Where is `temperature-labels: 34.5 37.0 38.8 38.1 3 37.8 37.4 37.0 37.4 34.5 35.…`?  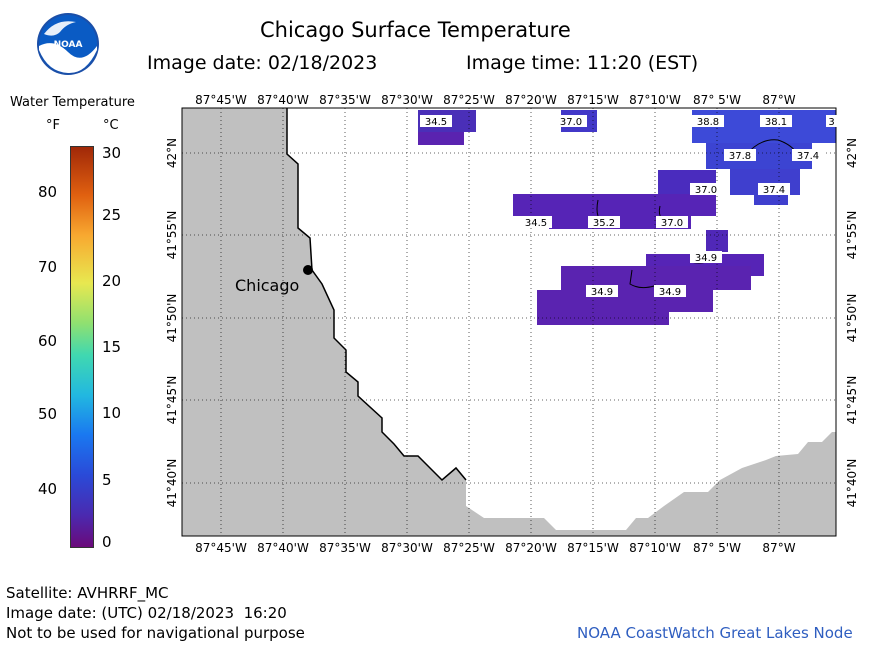 temperature-labels: 34.5 37.0 38.8 38.1 3 37.8 37.4 37.0 37.4 34.5 35.… is located at coordinates (628, 206).